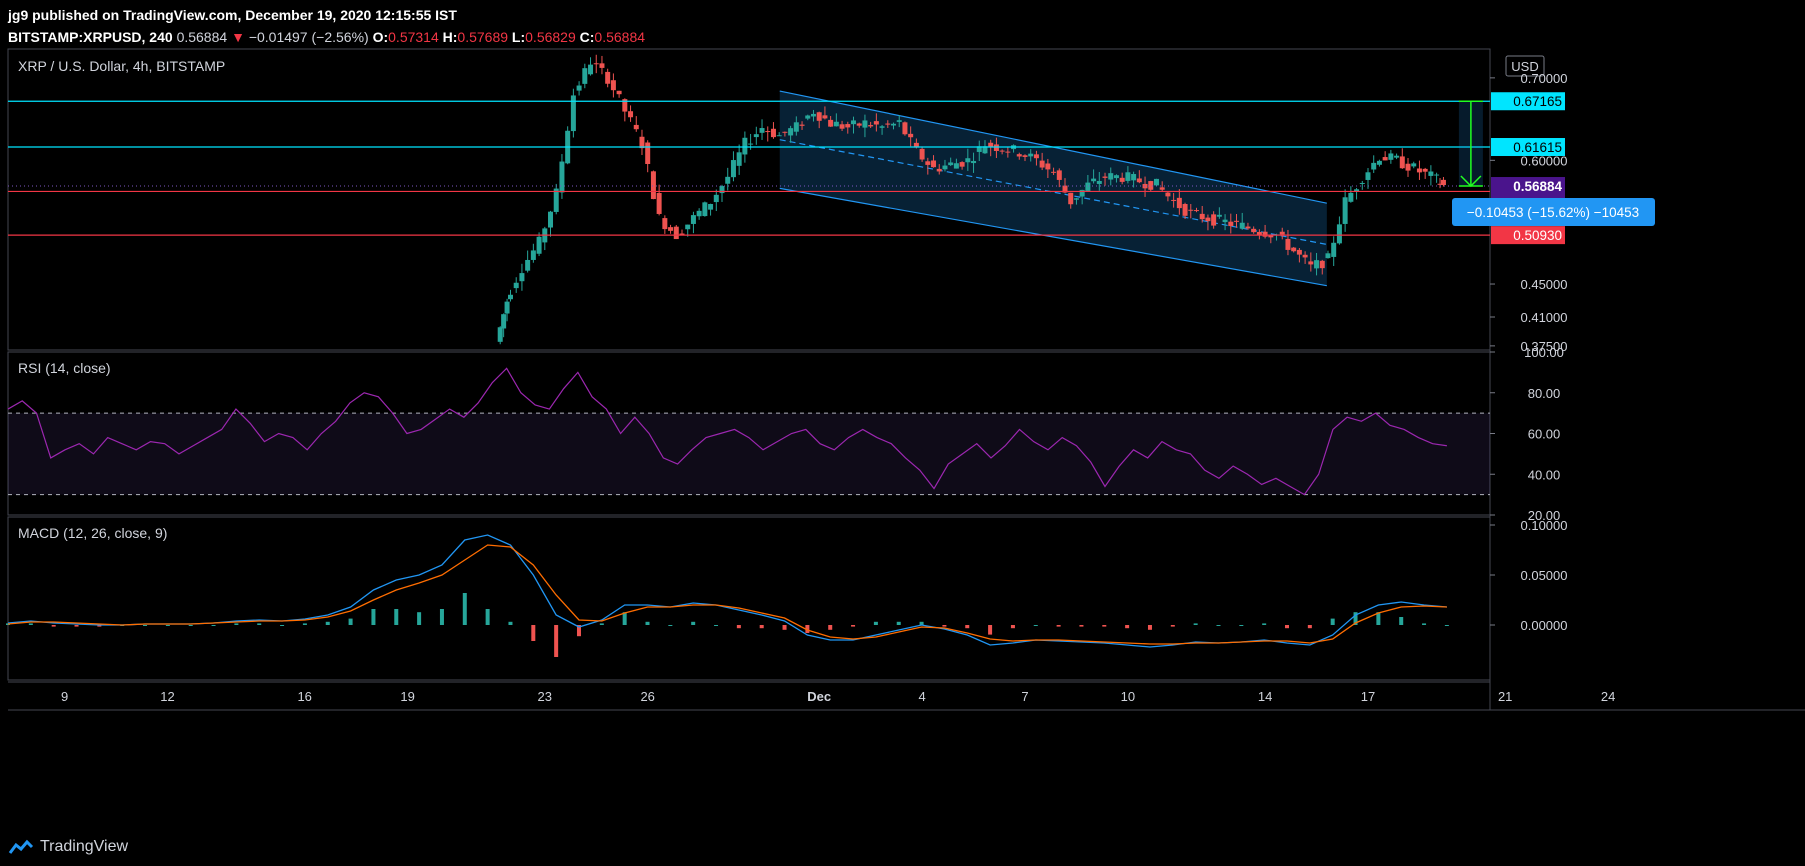 The image size is (1805, 866). What do you see at coordinates (1544, 160) in the screenshot?
I see `price-tick-label: 0.60000` at bounding box center [1544, 160].